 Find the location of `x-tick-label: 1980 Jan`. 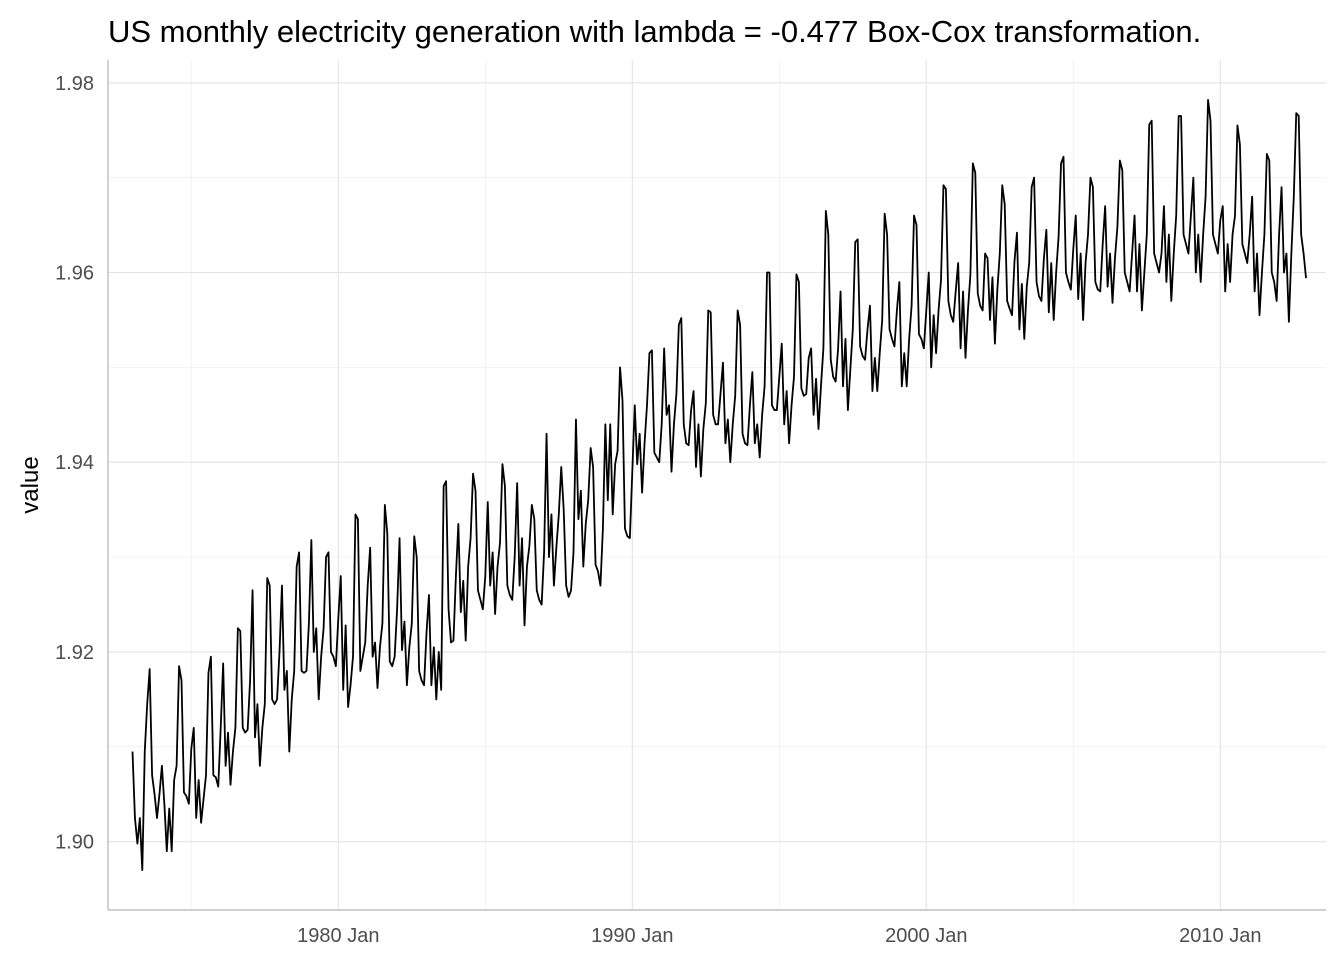

x-tick-label: 1980 Jan is located at coordinates (338, 936).